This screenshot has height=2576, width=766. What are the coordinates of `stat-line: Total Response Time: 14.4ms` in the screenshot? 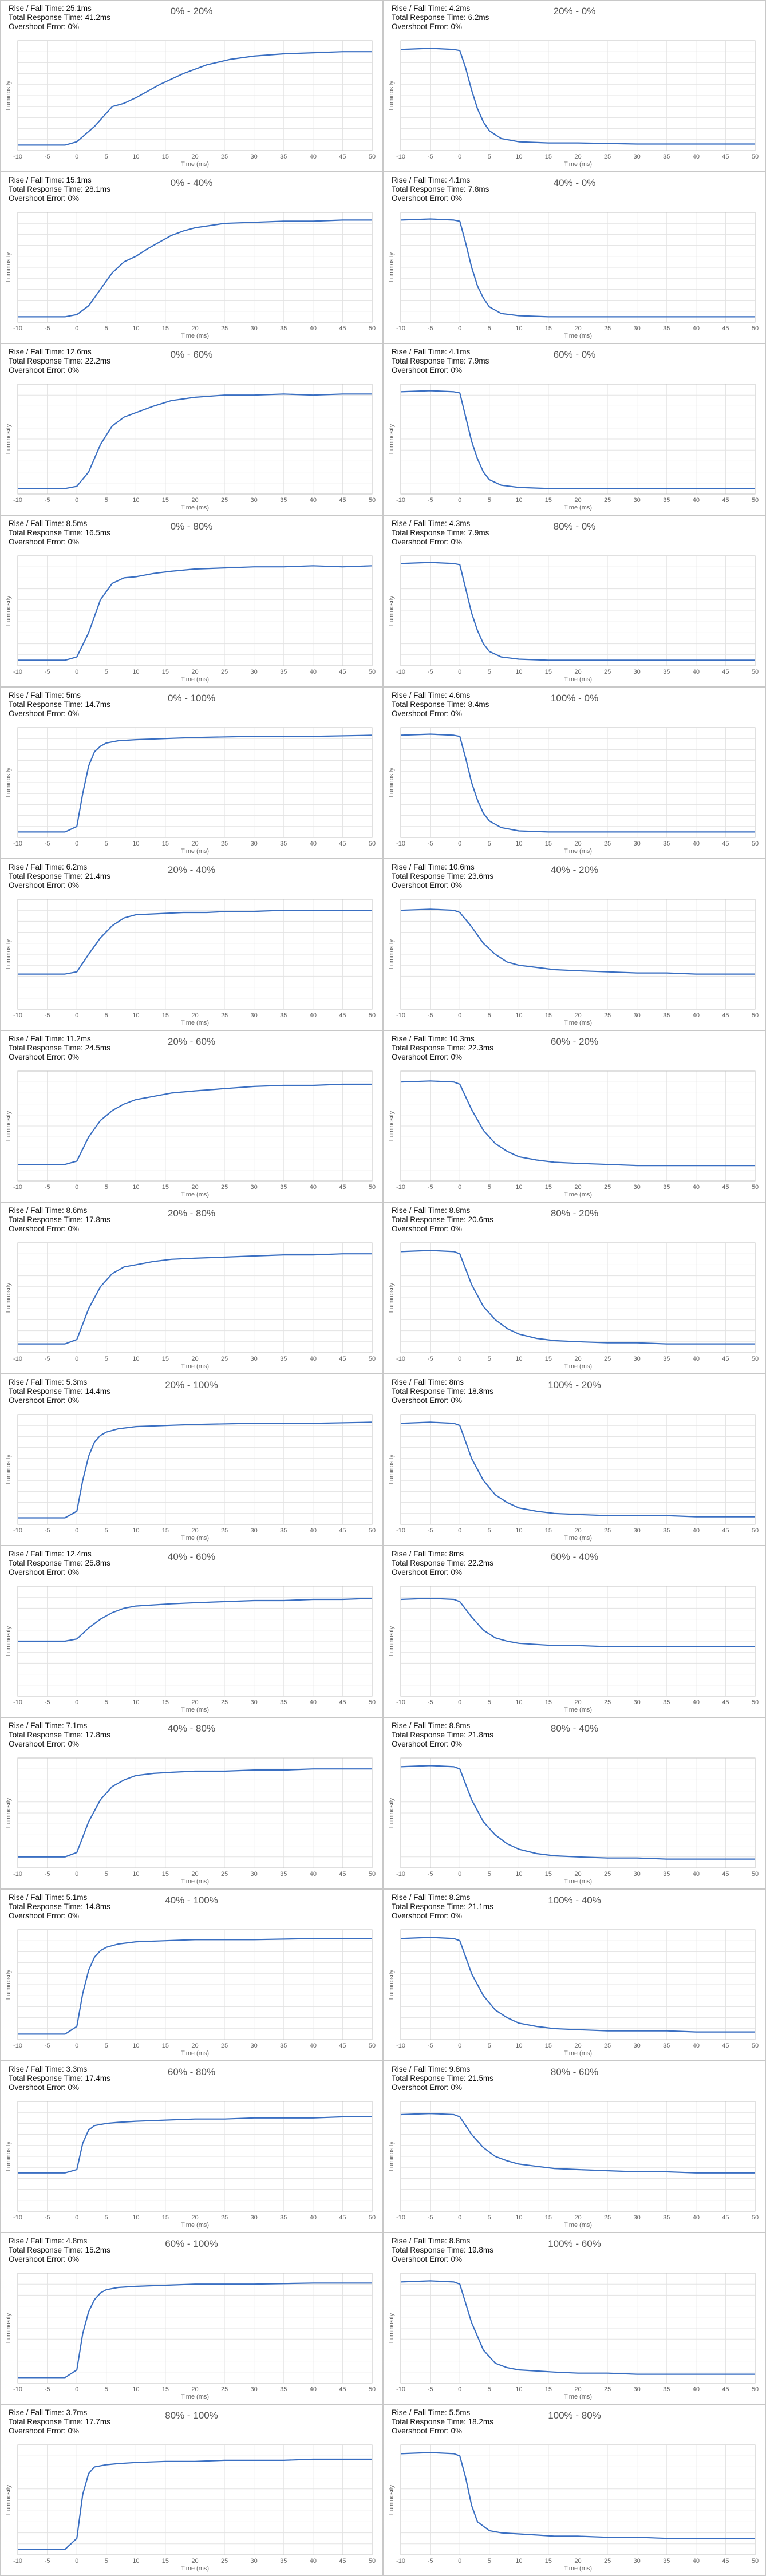 It's located at (60, 1391).